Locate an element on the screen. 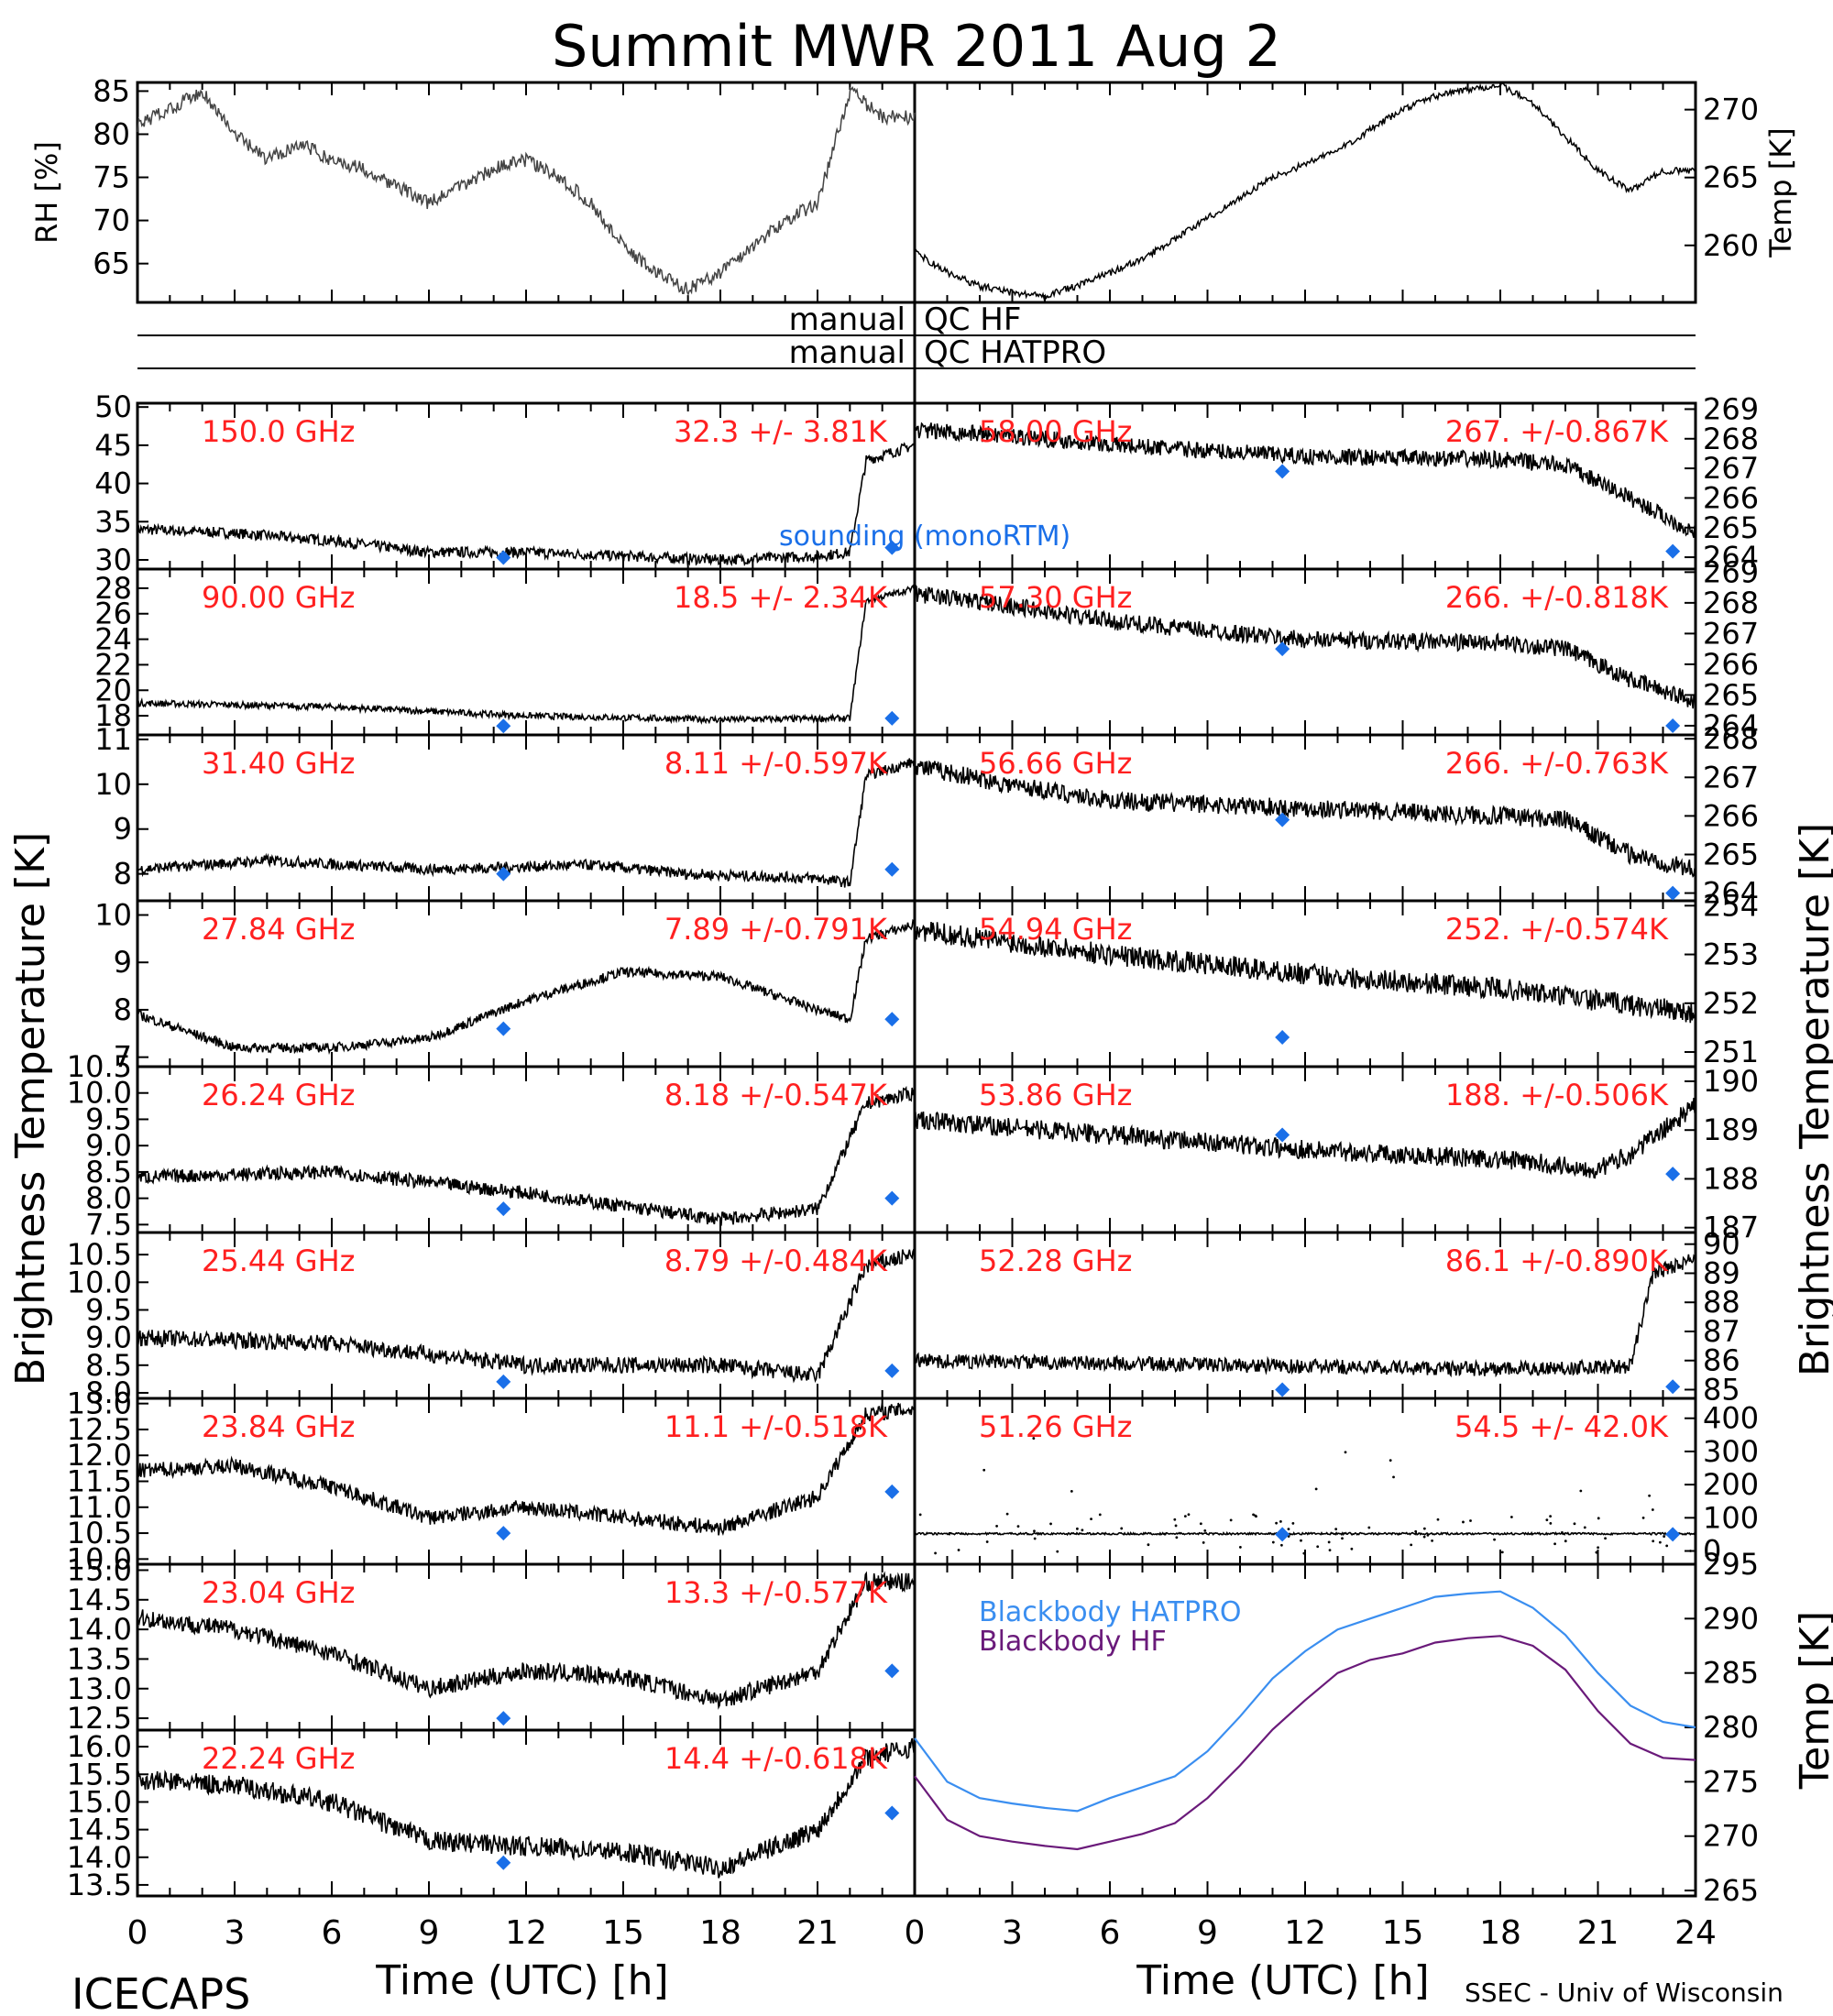 The width and height of the screenshot is (1833, 2016). credit: SSEC - Univ of Wisconsin is located at coordinates (1624, 1993).